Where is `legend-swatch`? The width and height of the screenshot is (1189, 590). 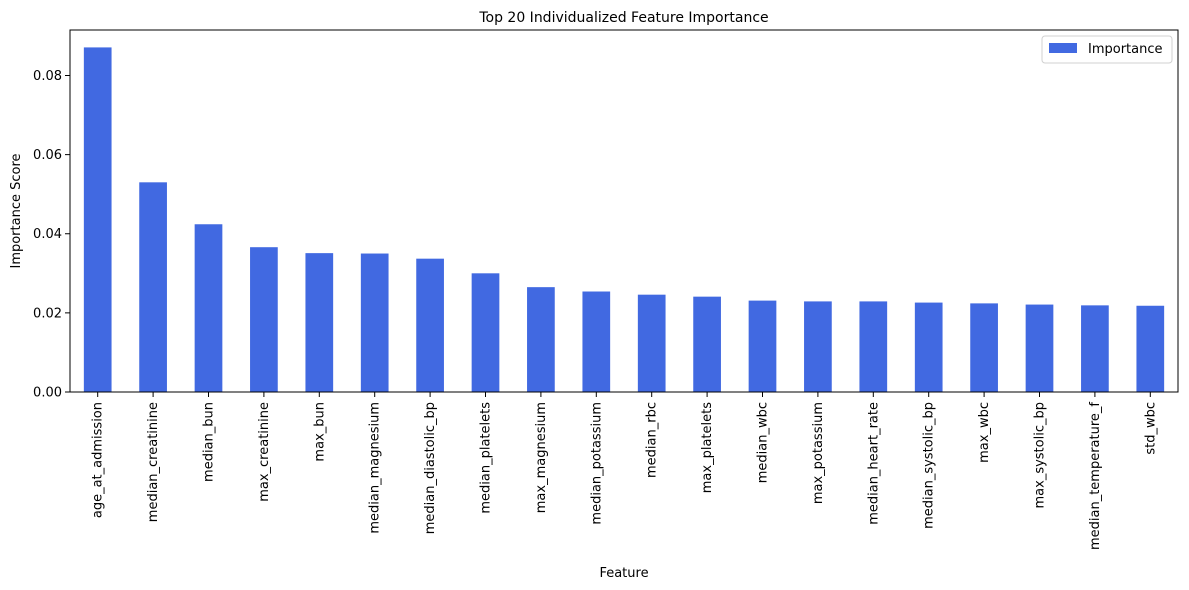
legend-swatch is located at coordinates (1063, 48).